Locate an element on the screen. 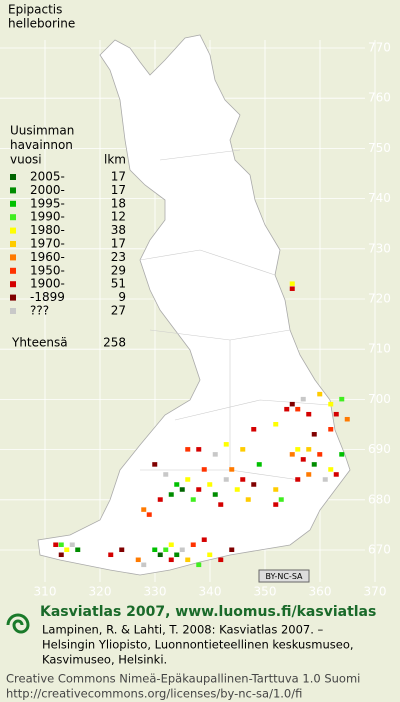 This screenshot has width=400, height=702. legend-label: 2005- is located at coordinates (47, 177).